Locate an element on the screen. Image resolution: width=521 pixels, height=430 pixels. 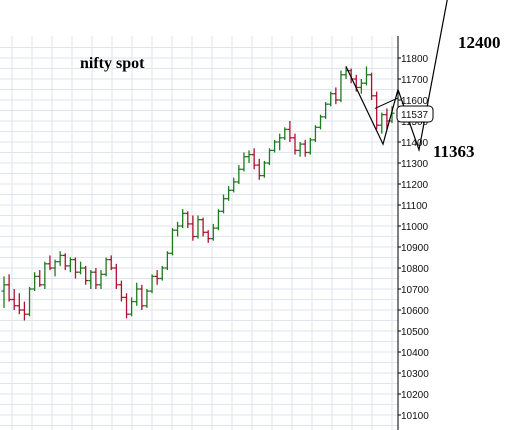
y-tick-label: 10100 is located at coordinates (415, 416).